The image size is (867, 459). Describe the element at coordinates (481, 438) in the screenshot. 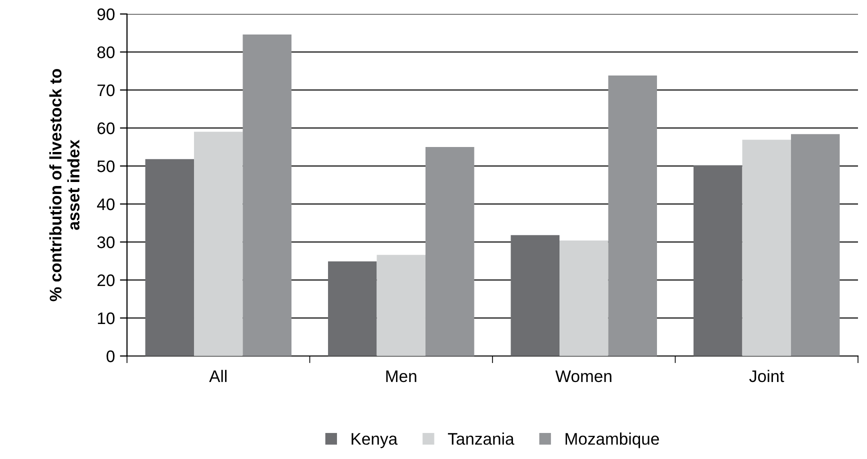

I see `legend-label: Tanzania` at that location.